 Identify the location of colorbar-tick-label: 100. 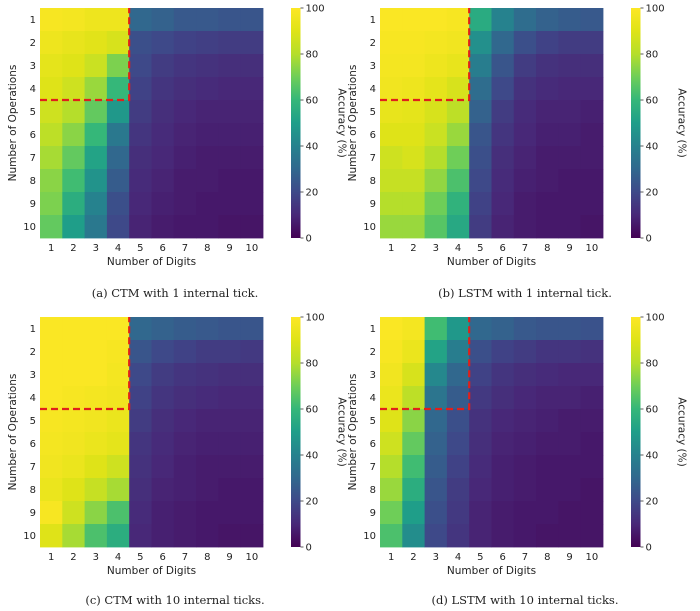
(315, 318).